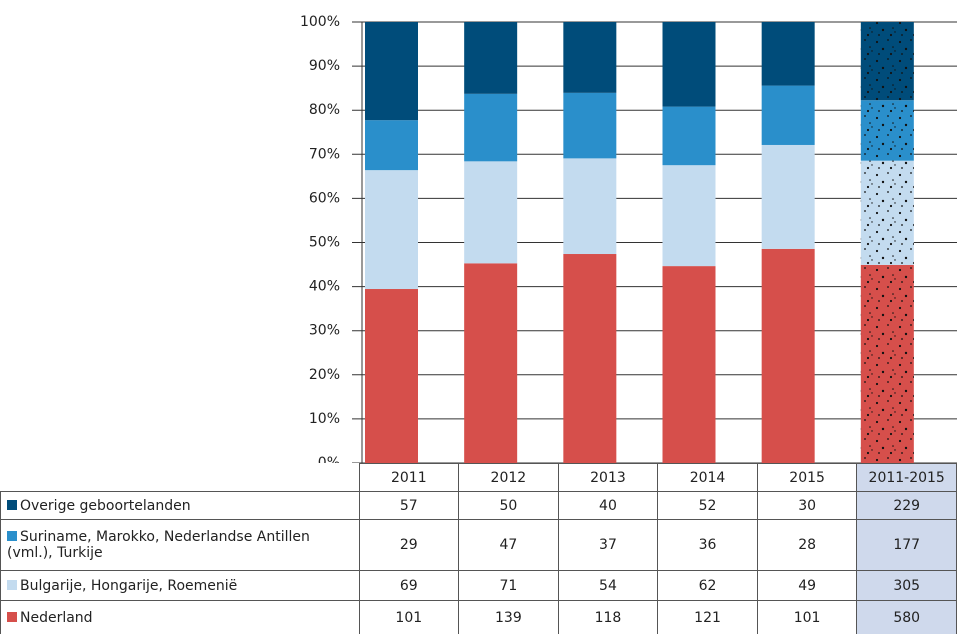 The width and height of the screenshot is (957, 634). I want to click on column-header: 2014, so click(707, 477).